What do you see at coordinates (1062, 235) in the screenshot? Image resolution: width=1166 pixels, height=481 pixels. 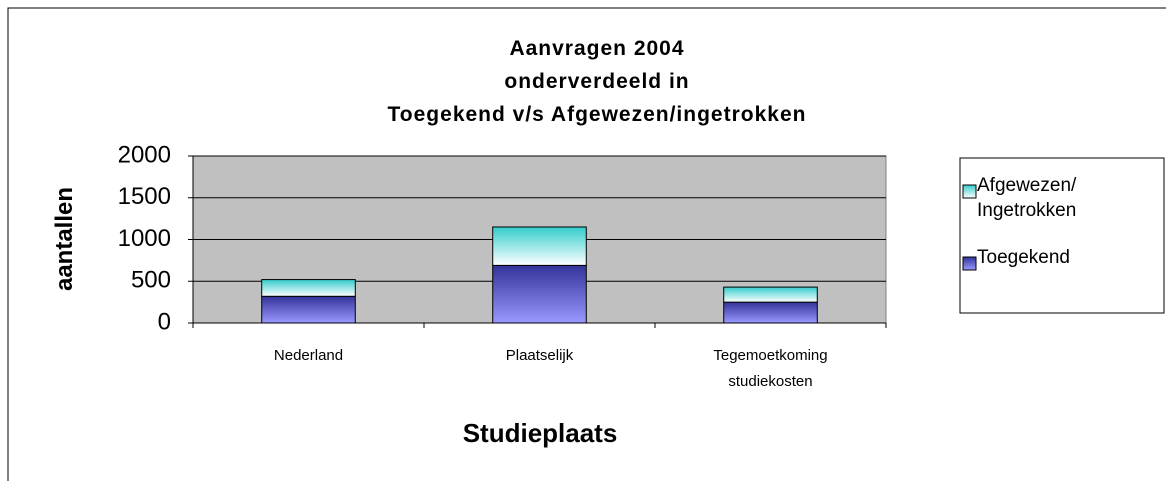 I see `legend-box` at bounding box center [1062, 235].